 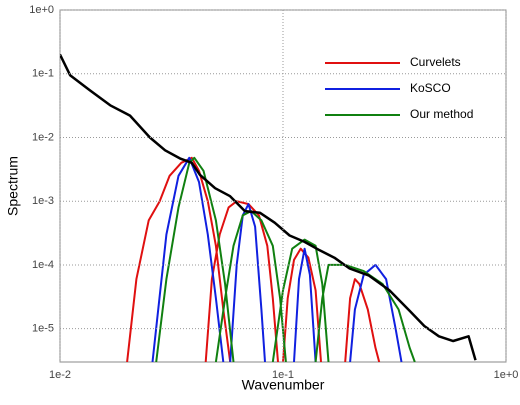 I want to click on y-axis-title: Spectrum, so click(x=13, y=186).